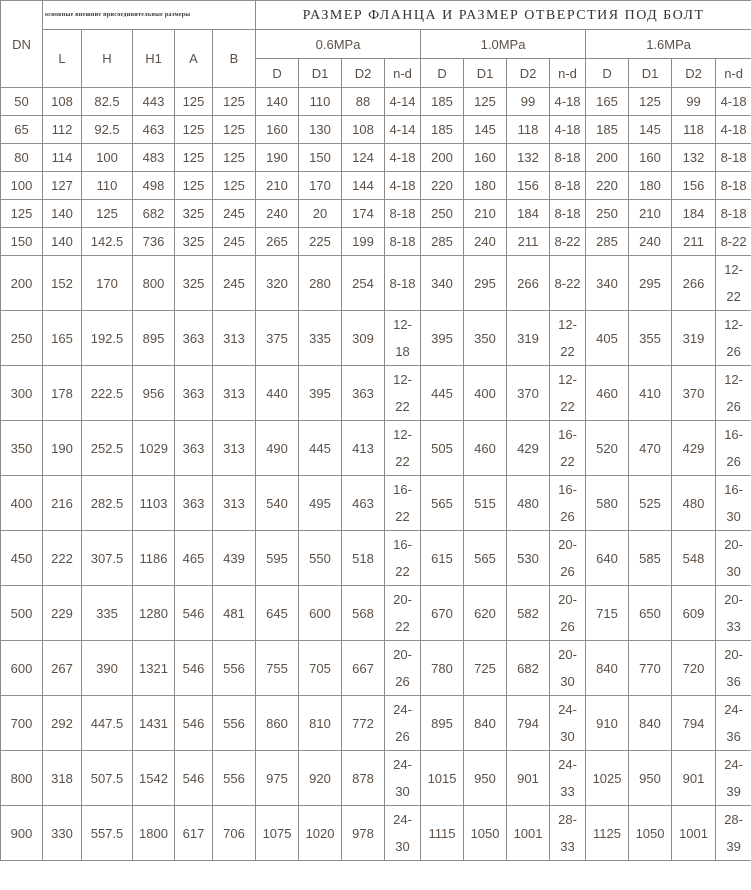  I want to click on table-cell: 340, so click(442, 283).